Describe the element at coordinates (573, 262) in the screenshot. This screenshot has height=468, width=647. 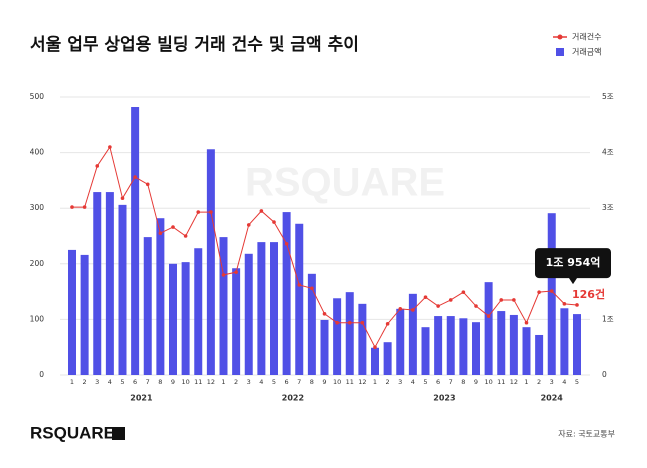
I see `value-label: 1조 954억` at that location.